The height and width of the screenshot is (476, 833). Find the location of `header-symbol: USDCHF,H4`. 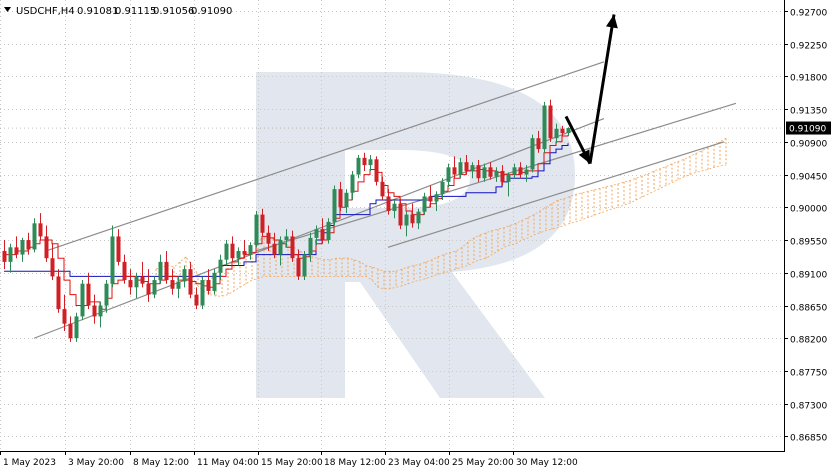

header-symbol: USDCHF,H4 is located at coordinates (45, 11).